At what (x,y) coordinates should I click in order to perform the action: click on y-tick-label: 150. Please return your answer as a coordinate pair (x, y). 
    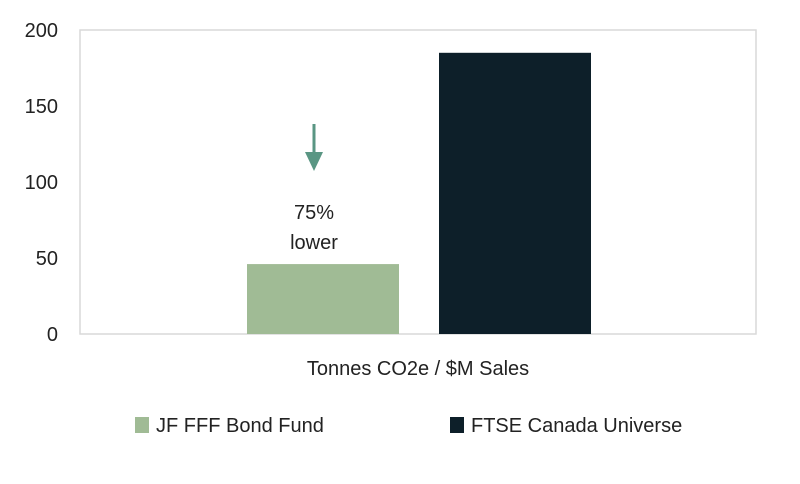
    Looking at the image, I should click on (41, 107).